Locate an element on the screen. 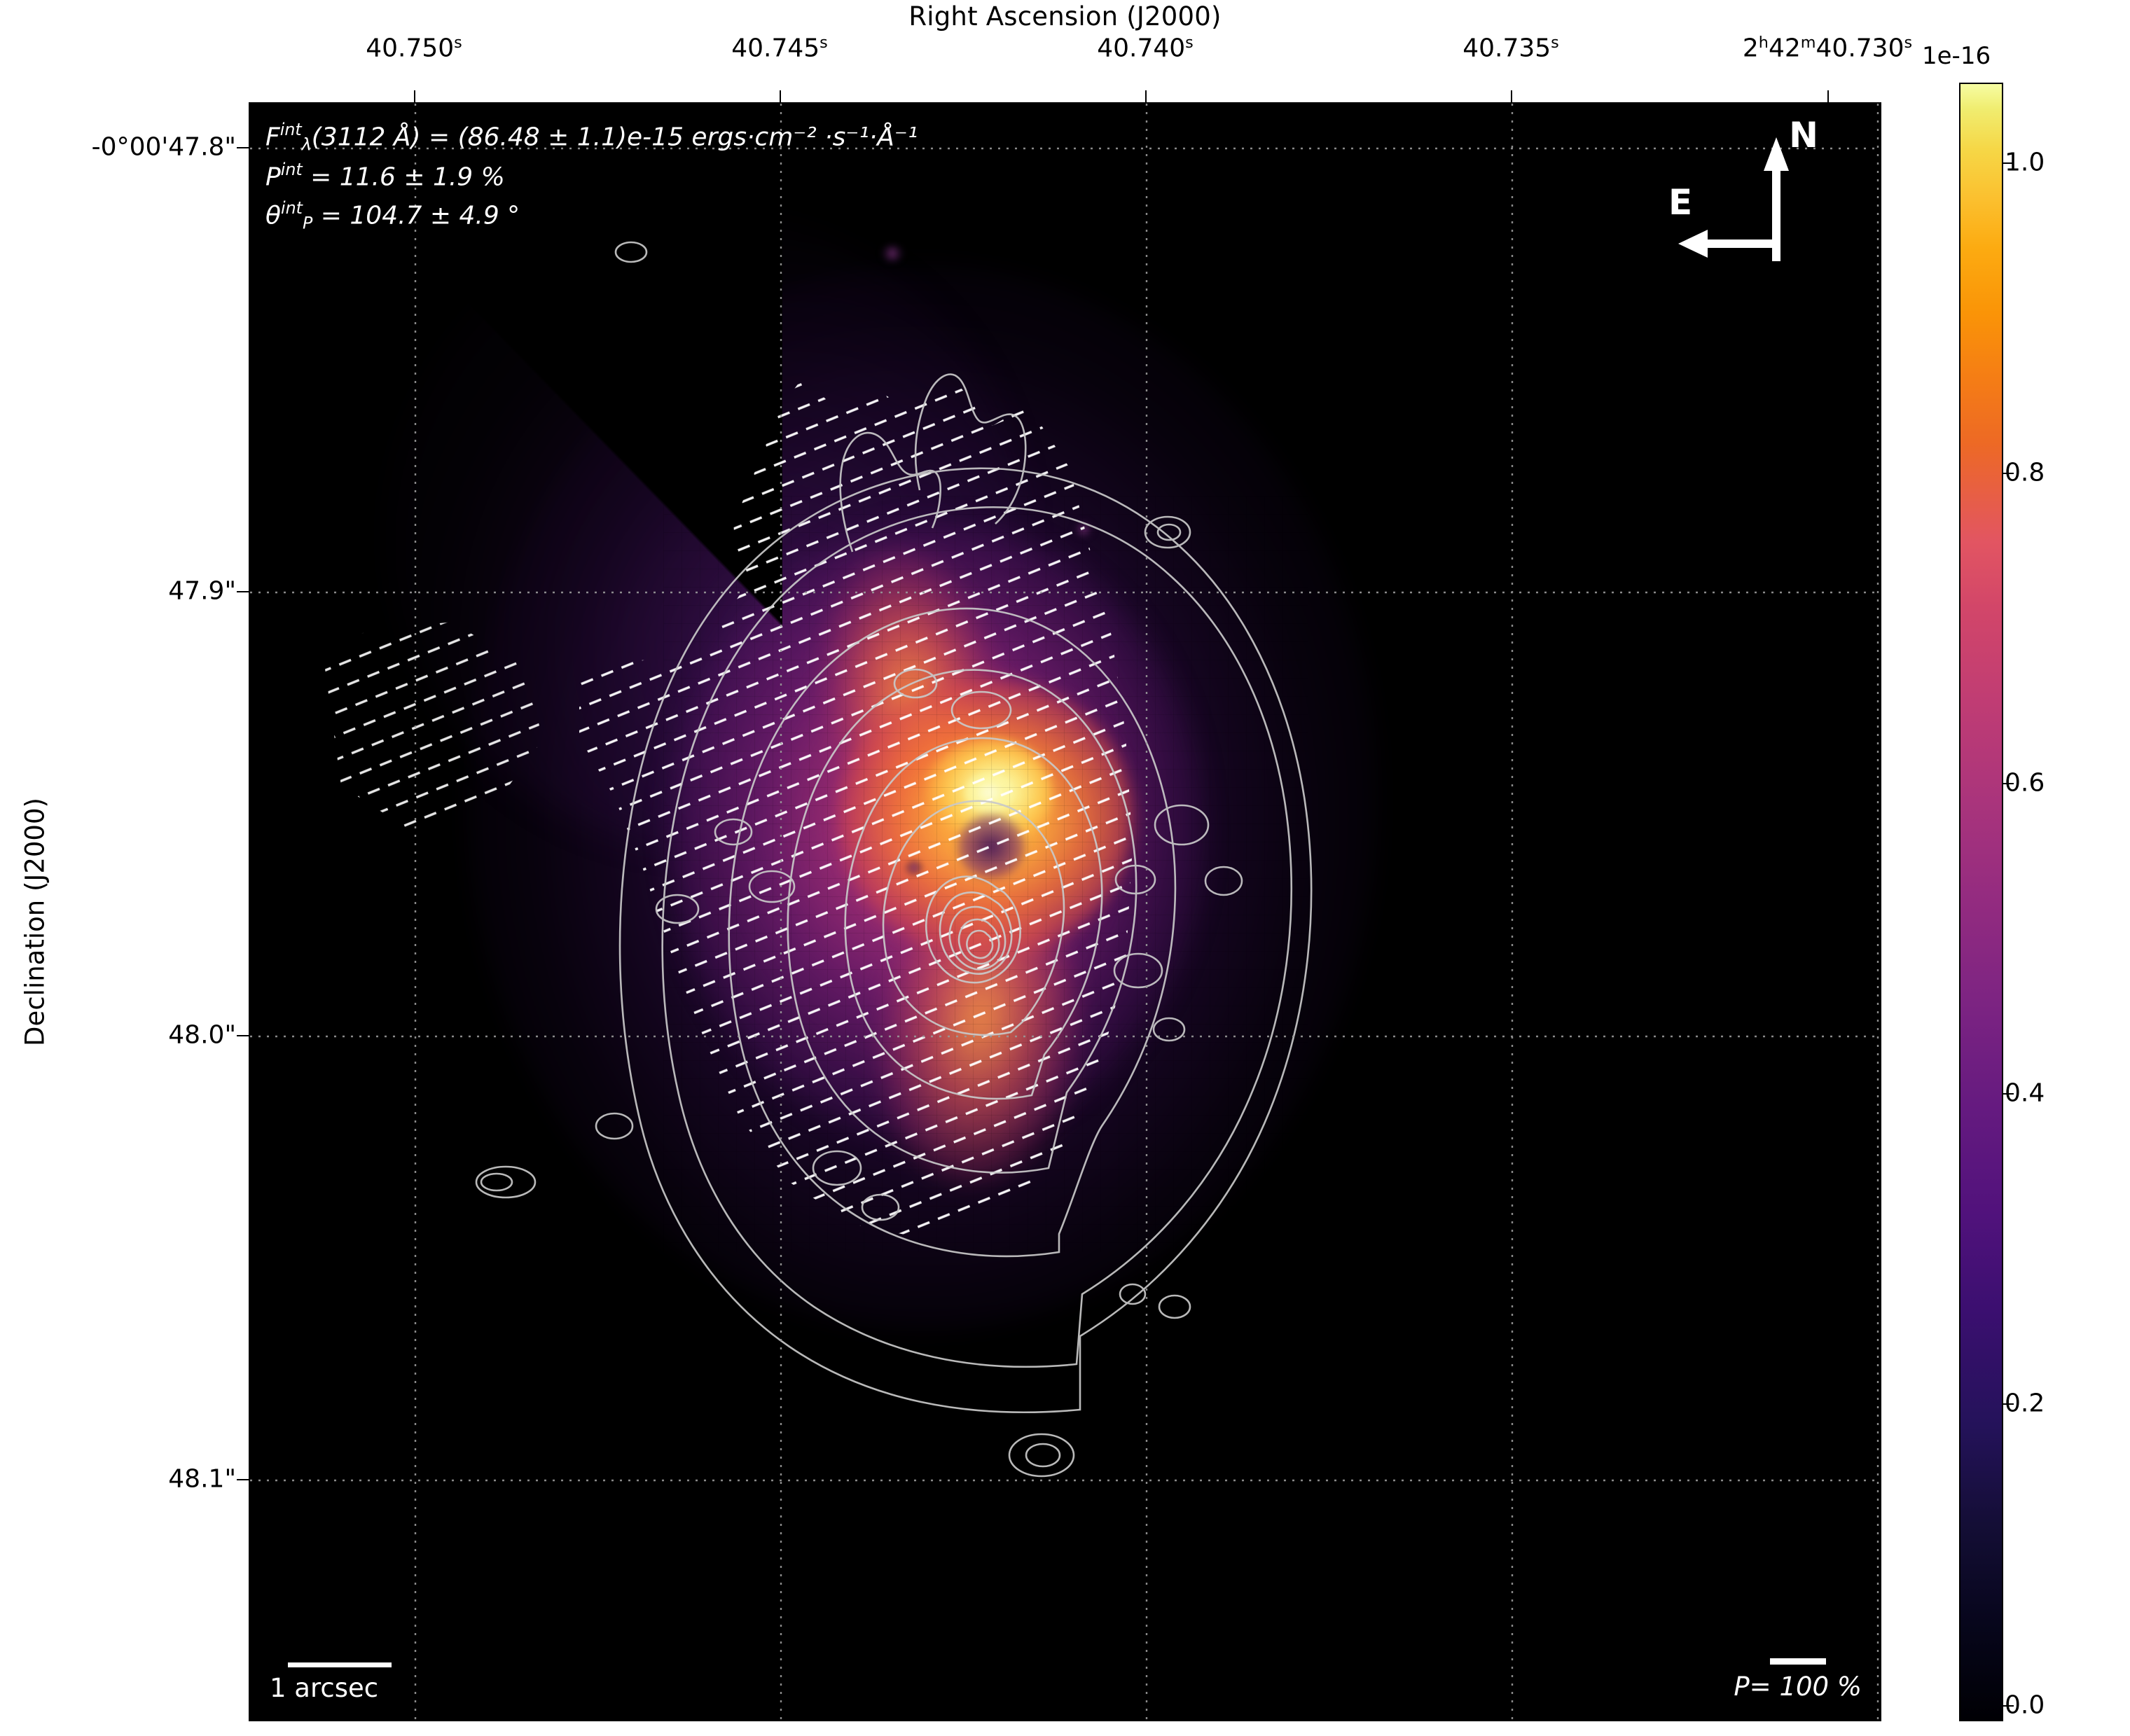 This screenshot has height=1736, width=2130. compass-rose: N E is located at coordinates (1750, 197).